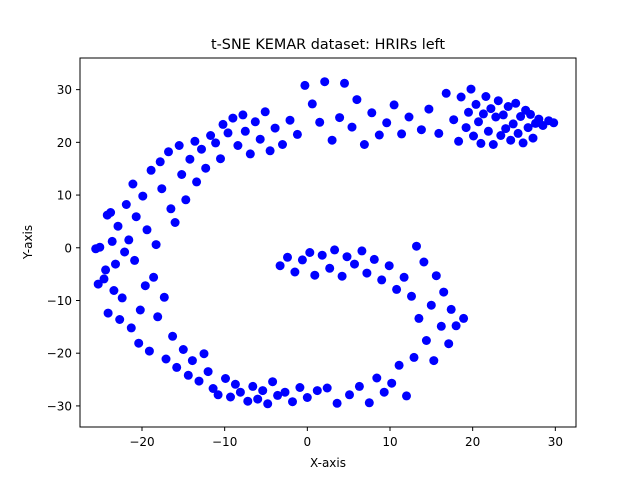 Image resolution: width=640 pixels, height=480 pixels. Describe the element at coordinates (224, 442) in the screenshot. I see `x-tick-label: −10` at that location.